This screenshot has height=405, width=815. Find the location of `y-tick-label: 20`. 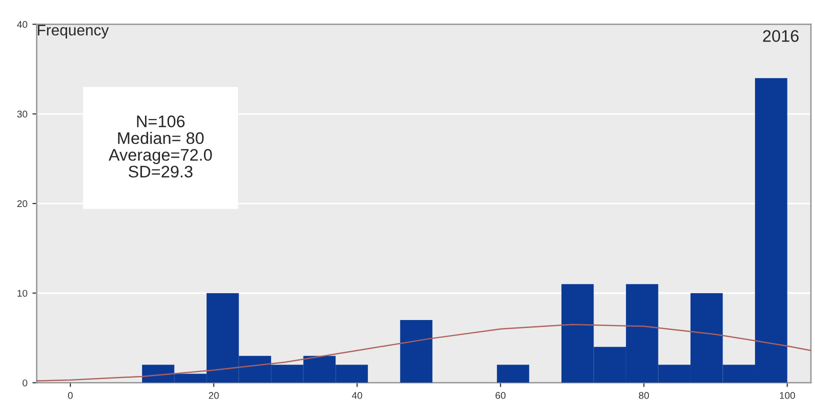

y-tick-label: 20 is located at coordinates (22, 204).